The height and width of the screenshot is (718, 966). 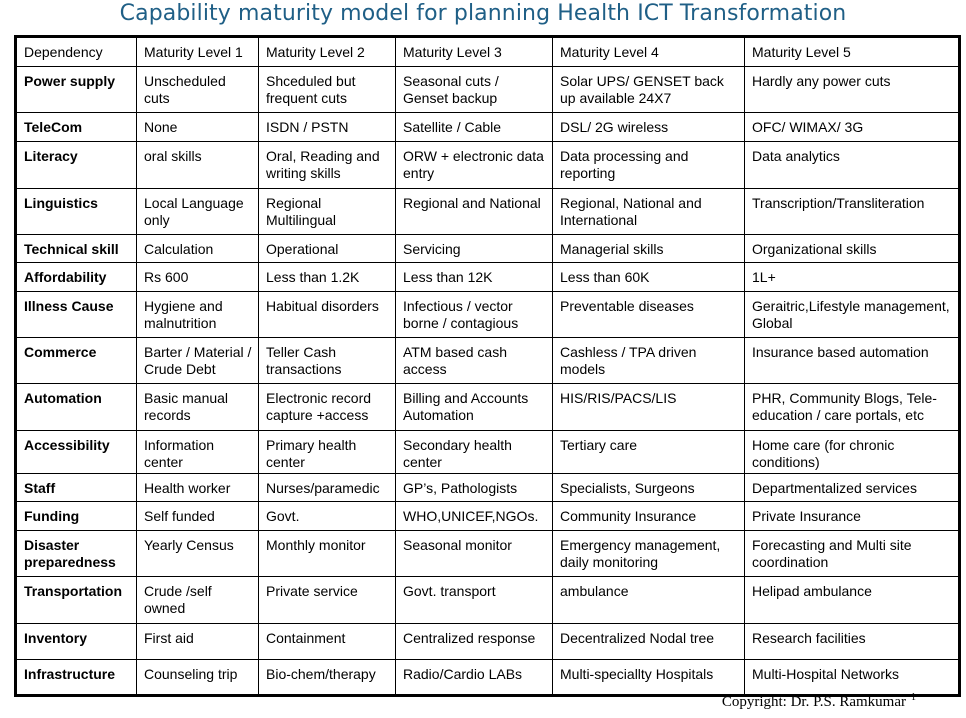 What do you see at coordinates (852, 211) in the screenshot?
I see `table-cell: Transcription/Transliteration` at bounding box center [852, 211].